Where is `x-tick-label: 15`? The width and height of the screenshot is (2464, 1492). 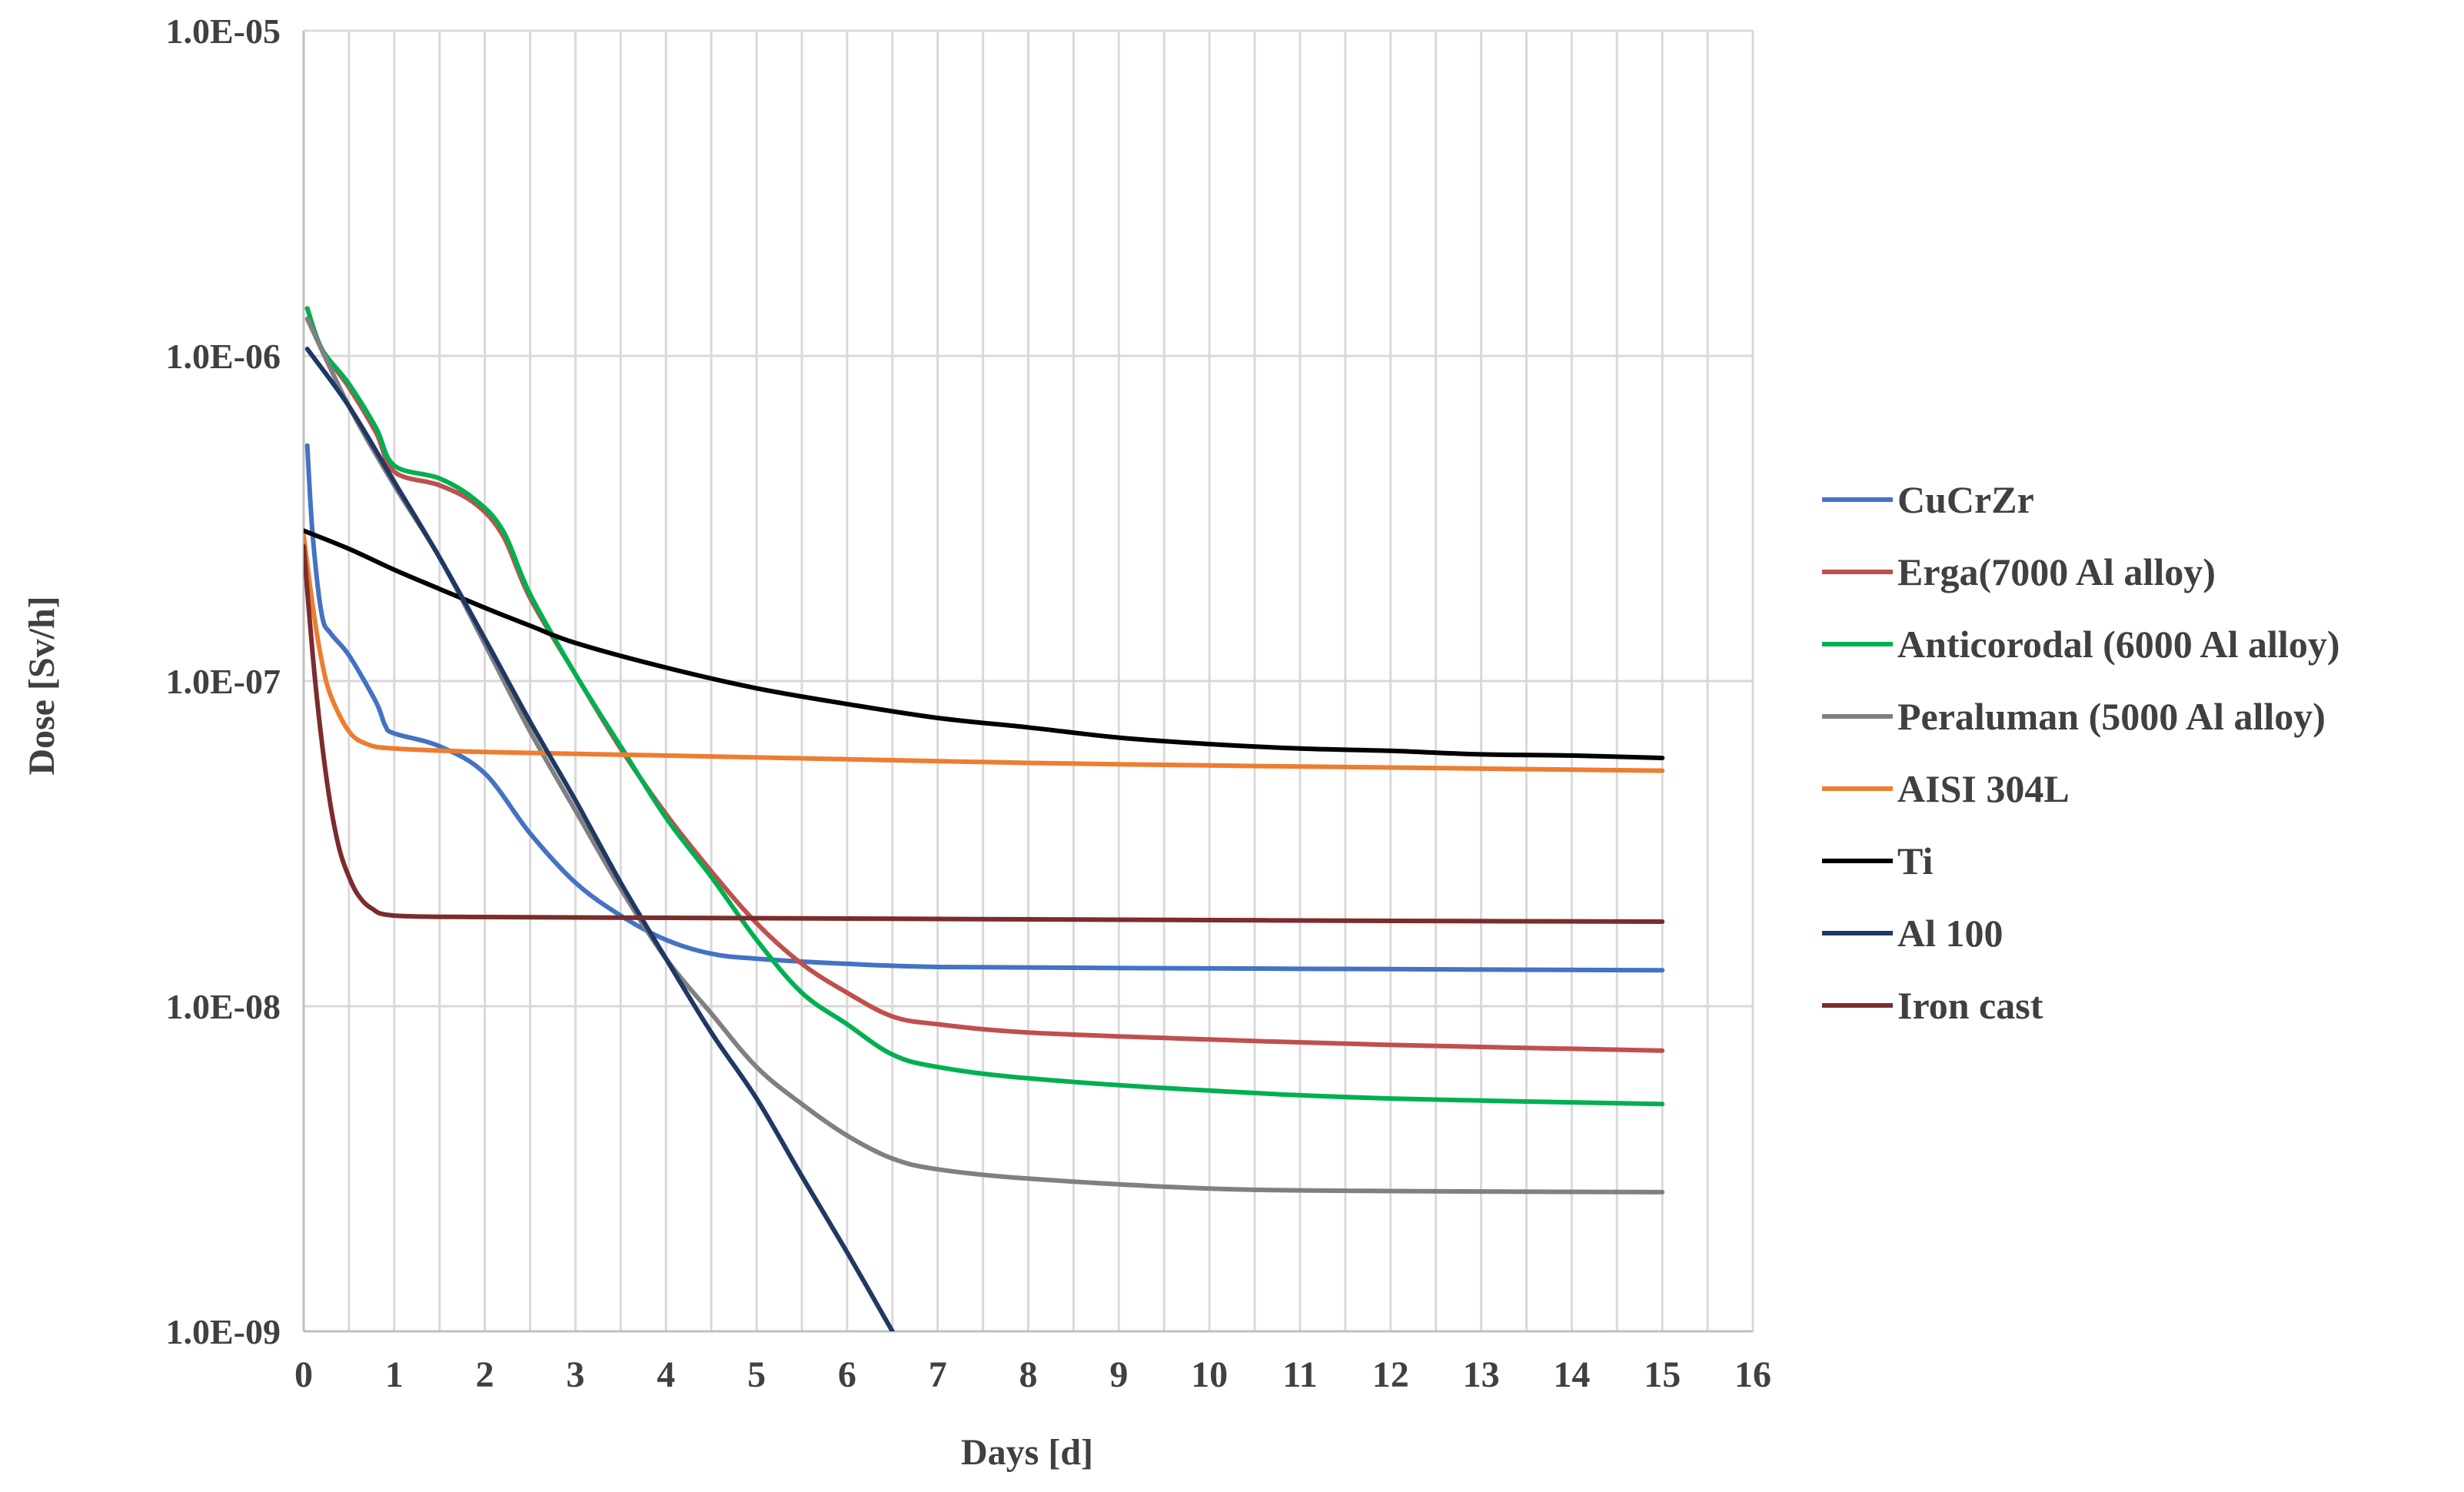 x-tick-label: 15 is located at coordinates (1662, 1375).